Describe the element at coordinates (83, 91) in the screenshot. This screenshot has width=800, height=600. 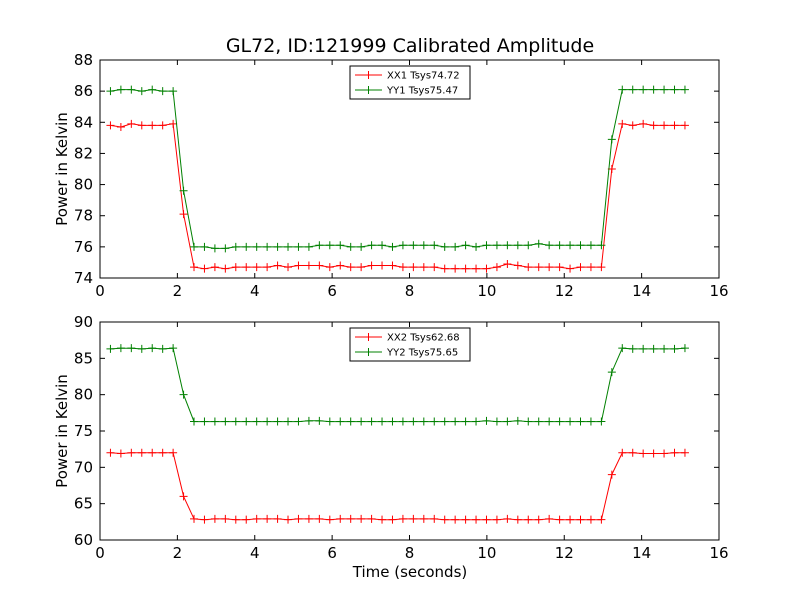
I see `y-tick-label: 86` at that location.